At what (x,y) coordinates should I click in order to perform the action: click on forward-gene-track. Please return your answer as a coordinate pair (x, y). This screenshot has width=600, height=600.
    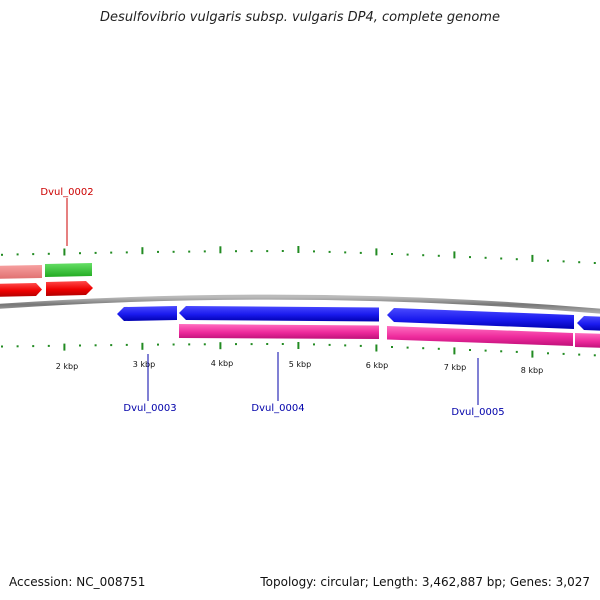
    Looking at the image, I should click on (46, 271).